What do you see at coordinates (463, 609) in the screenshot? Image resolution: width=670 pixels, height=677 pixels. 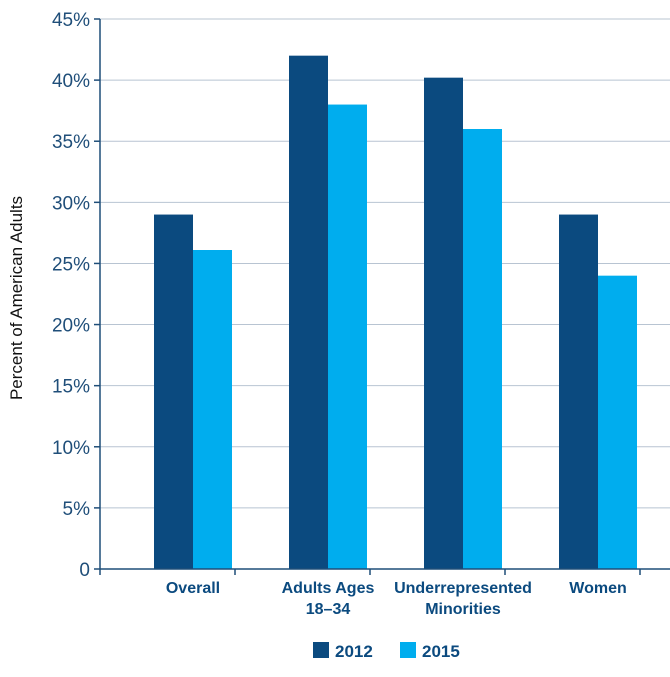 I see `x-category-label-line: Minorities` at bounding box center [463, 609].